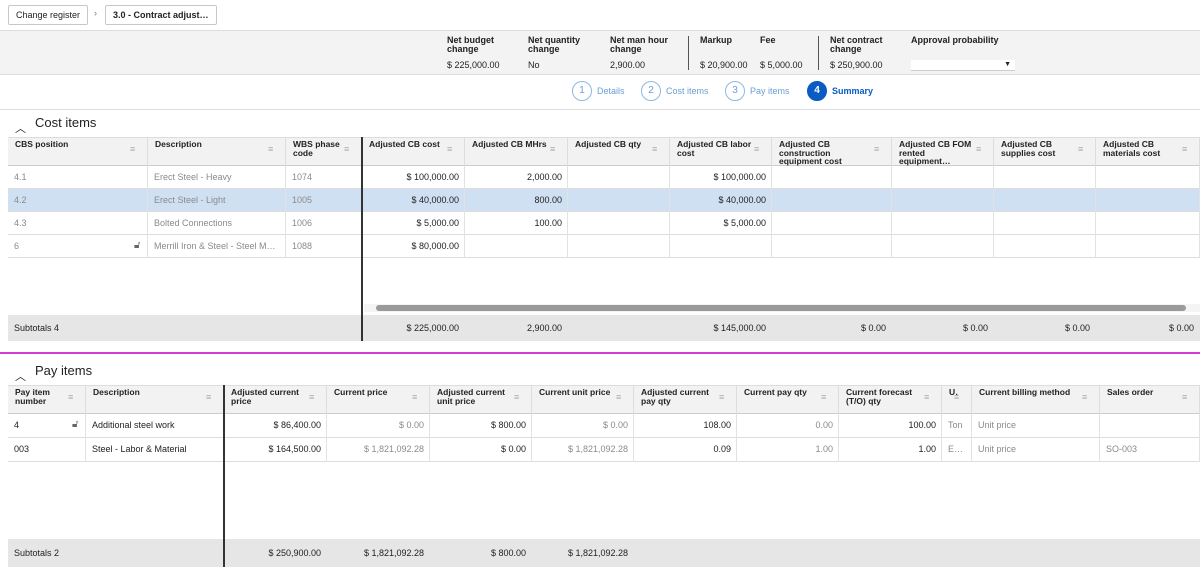 The width and height of the screenshot is (1200, 567). I want to click on separator, so click(600, 109).